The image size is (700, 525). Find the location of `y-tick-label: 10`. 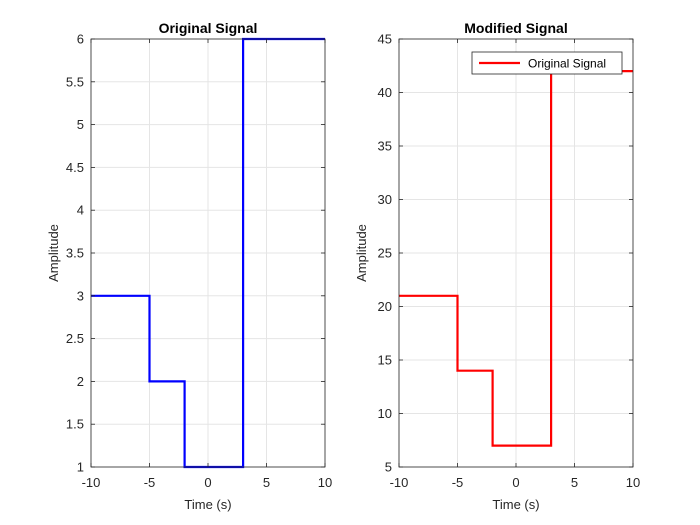

y-tick-label: 10 is located at coordinates (385, 413).